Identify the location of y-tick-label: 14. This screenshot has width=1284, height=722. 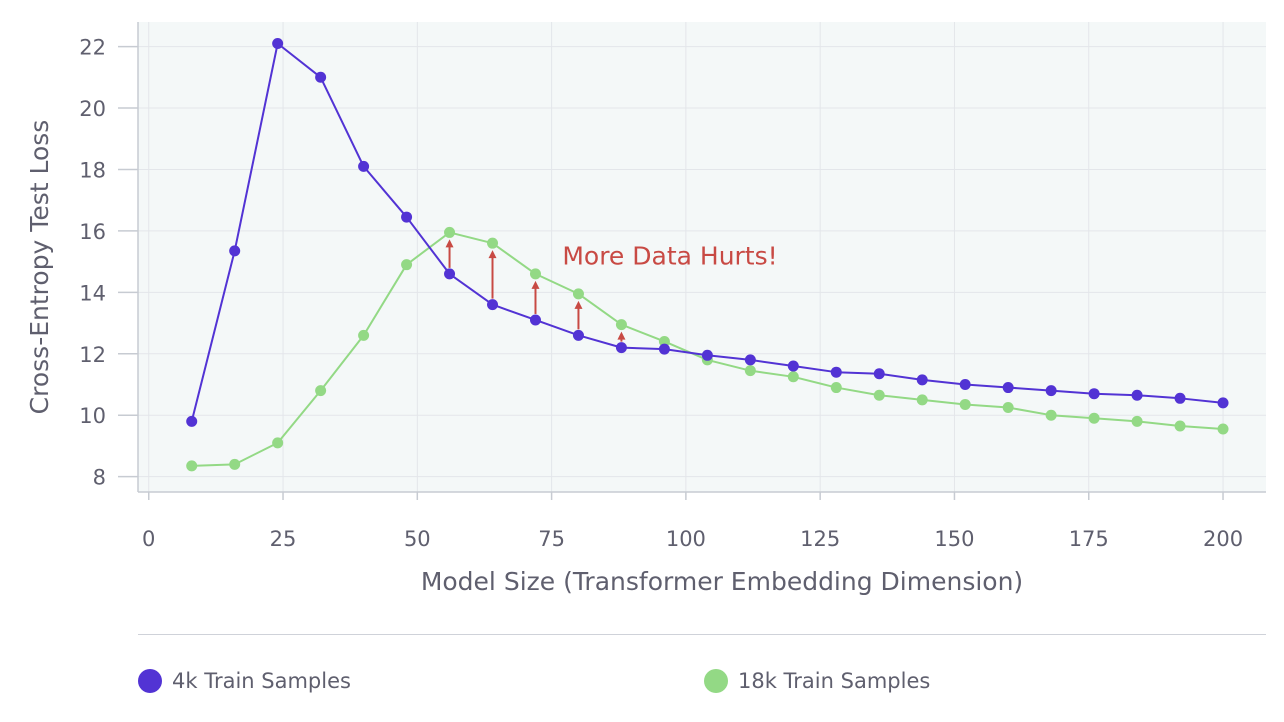
(92, 293).